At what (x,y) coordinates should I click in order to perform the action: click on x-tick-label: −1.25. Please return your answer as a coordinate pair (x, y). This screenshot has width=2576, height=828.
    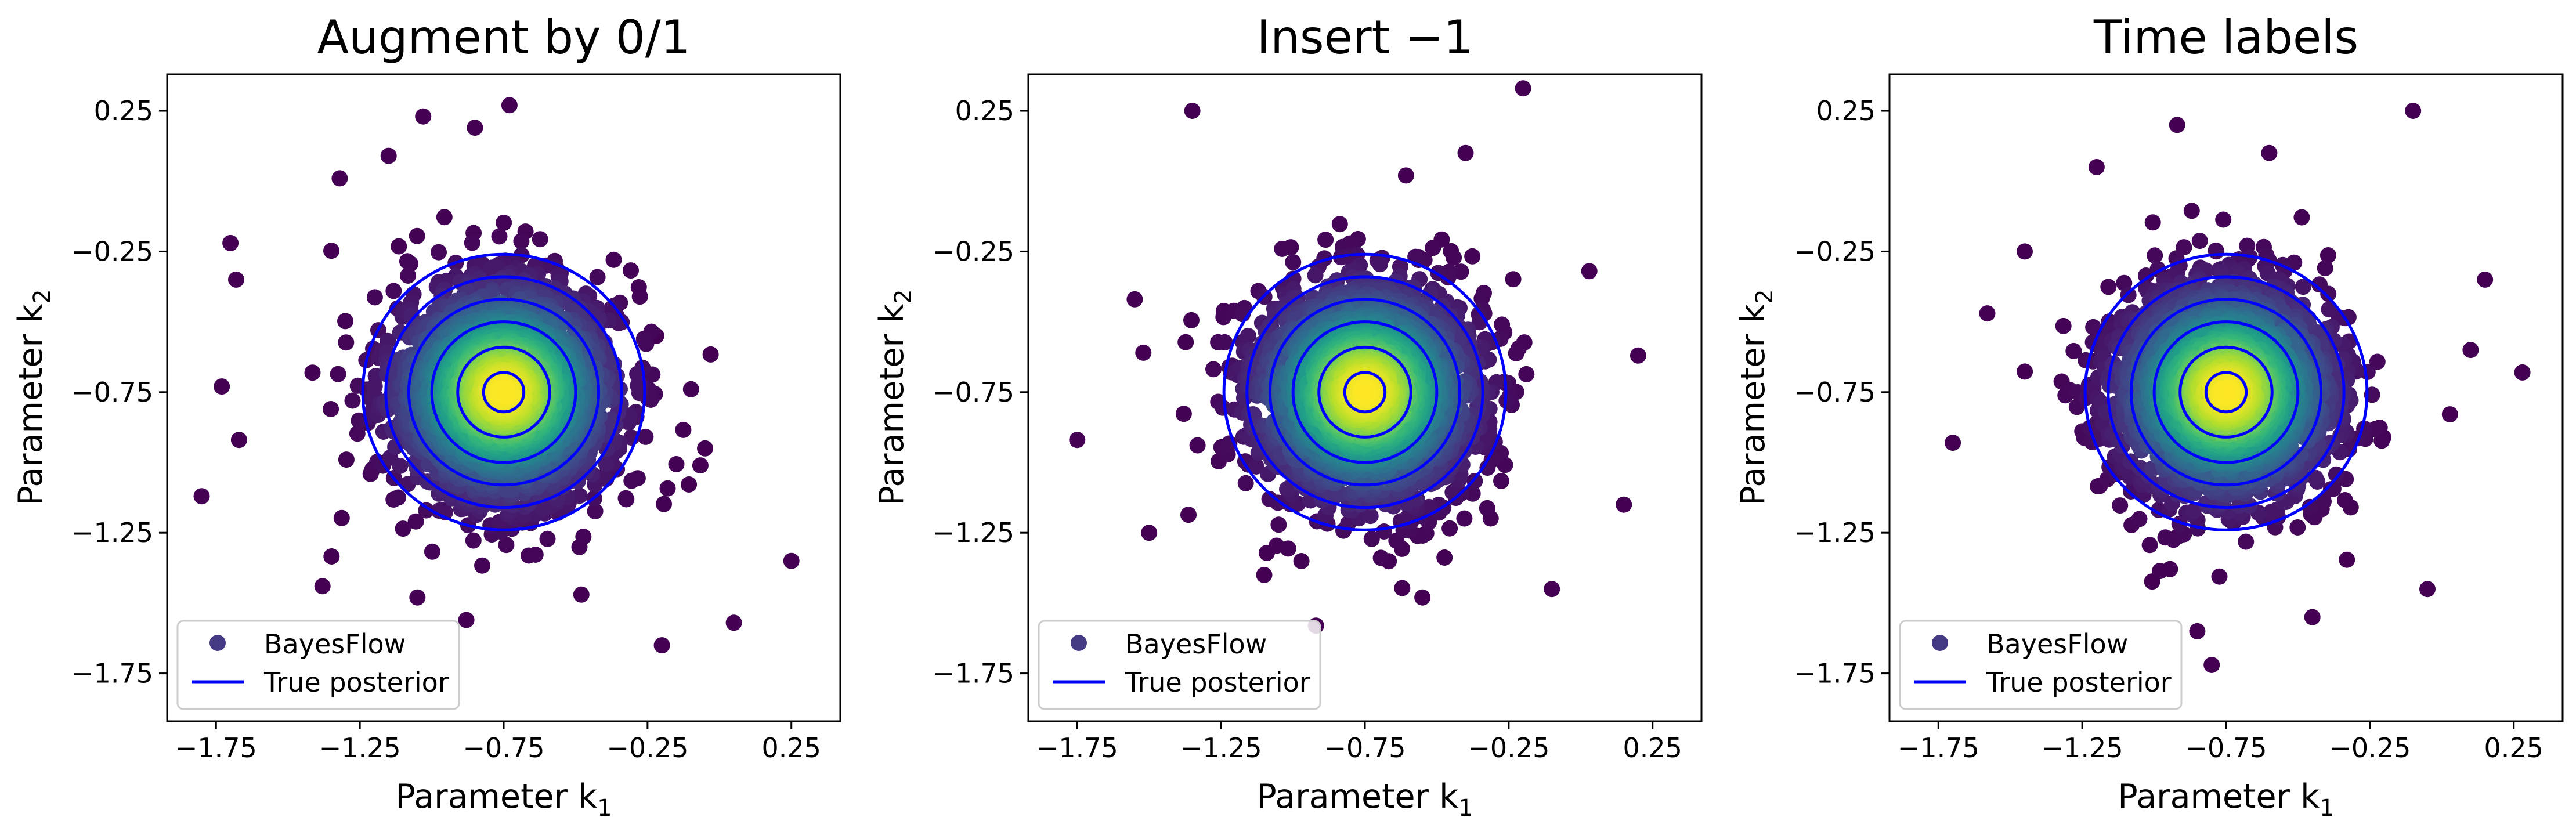
    Looking at the image, I should click on (360, 748).